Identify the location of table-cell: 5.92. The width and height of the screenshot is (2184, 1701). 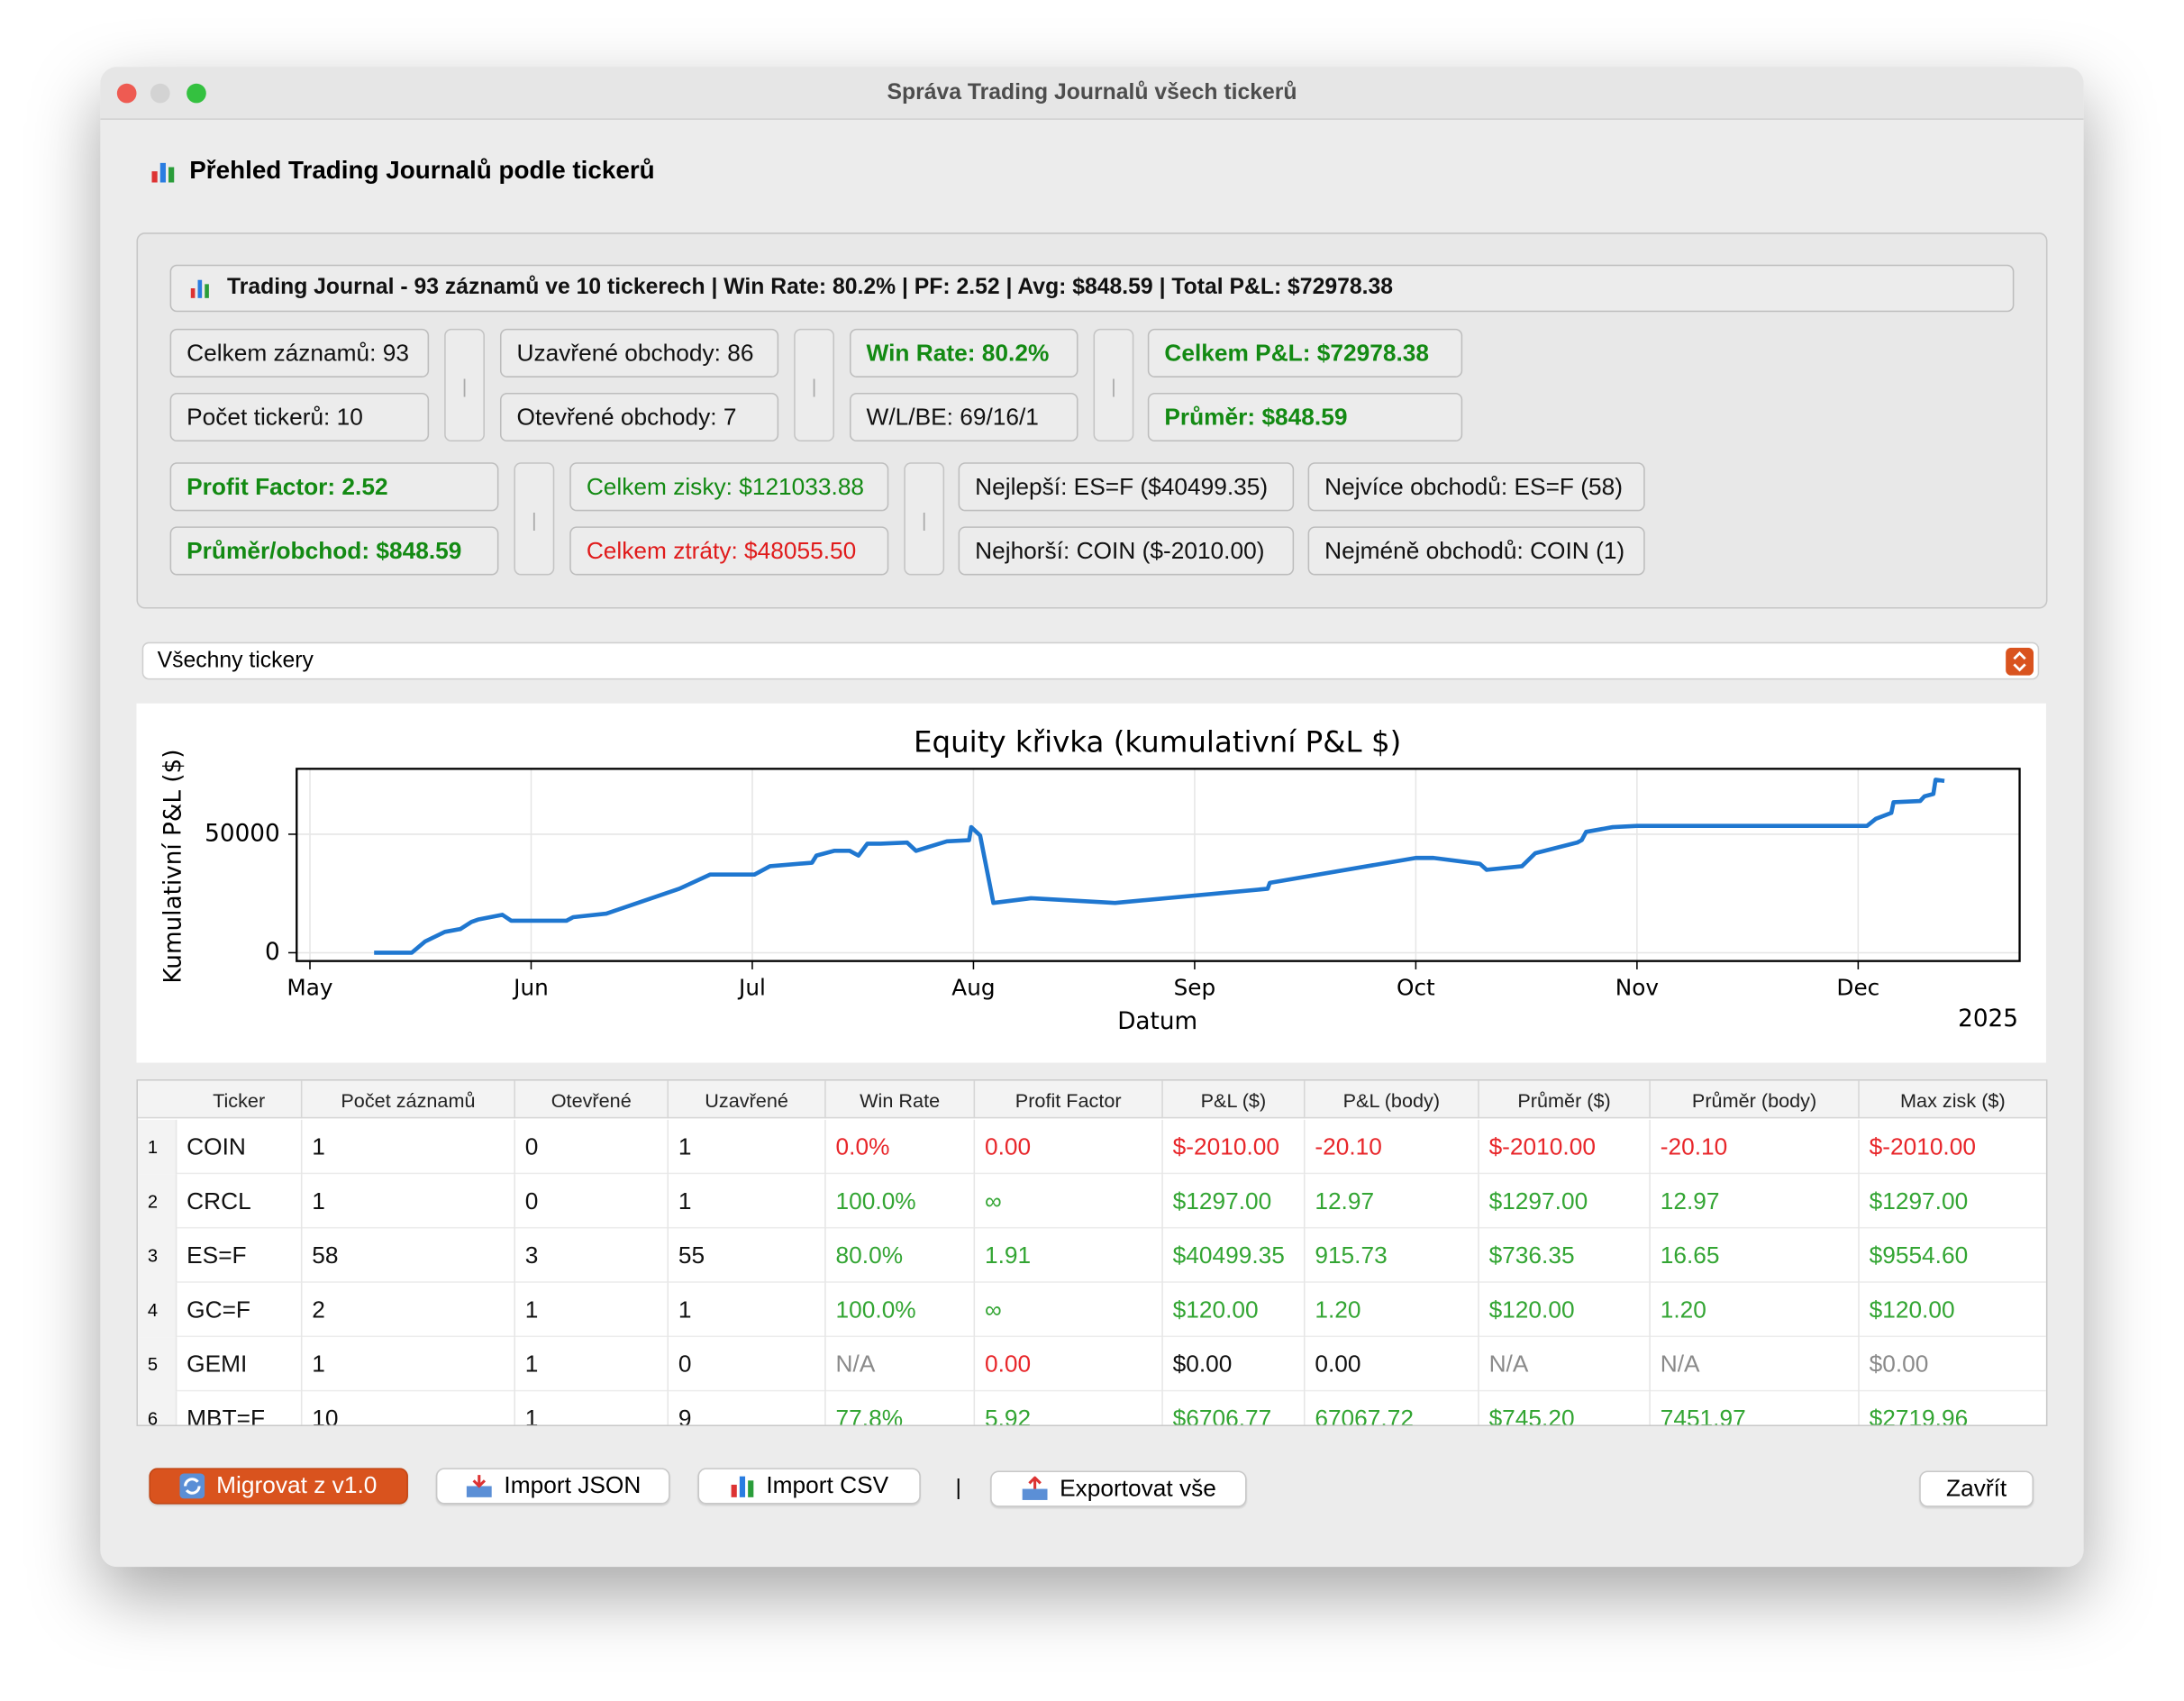
(1069, 1408).